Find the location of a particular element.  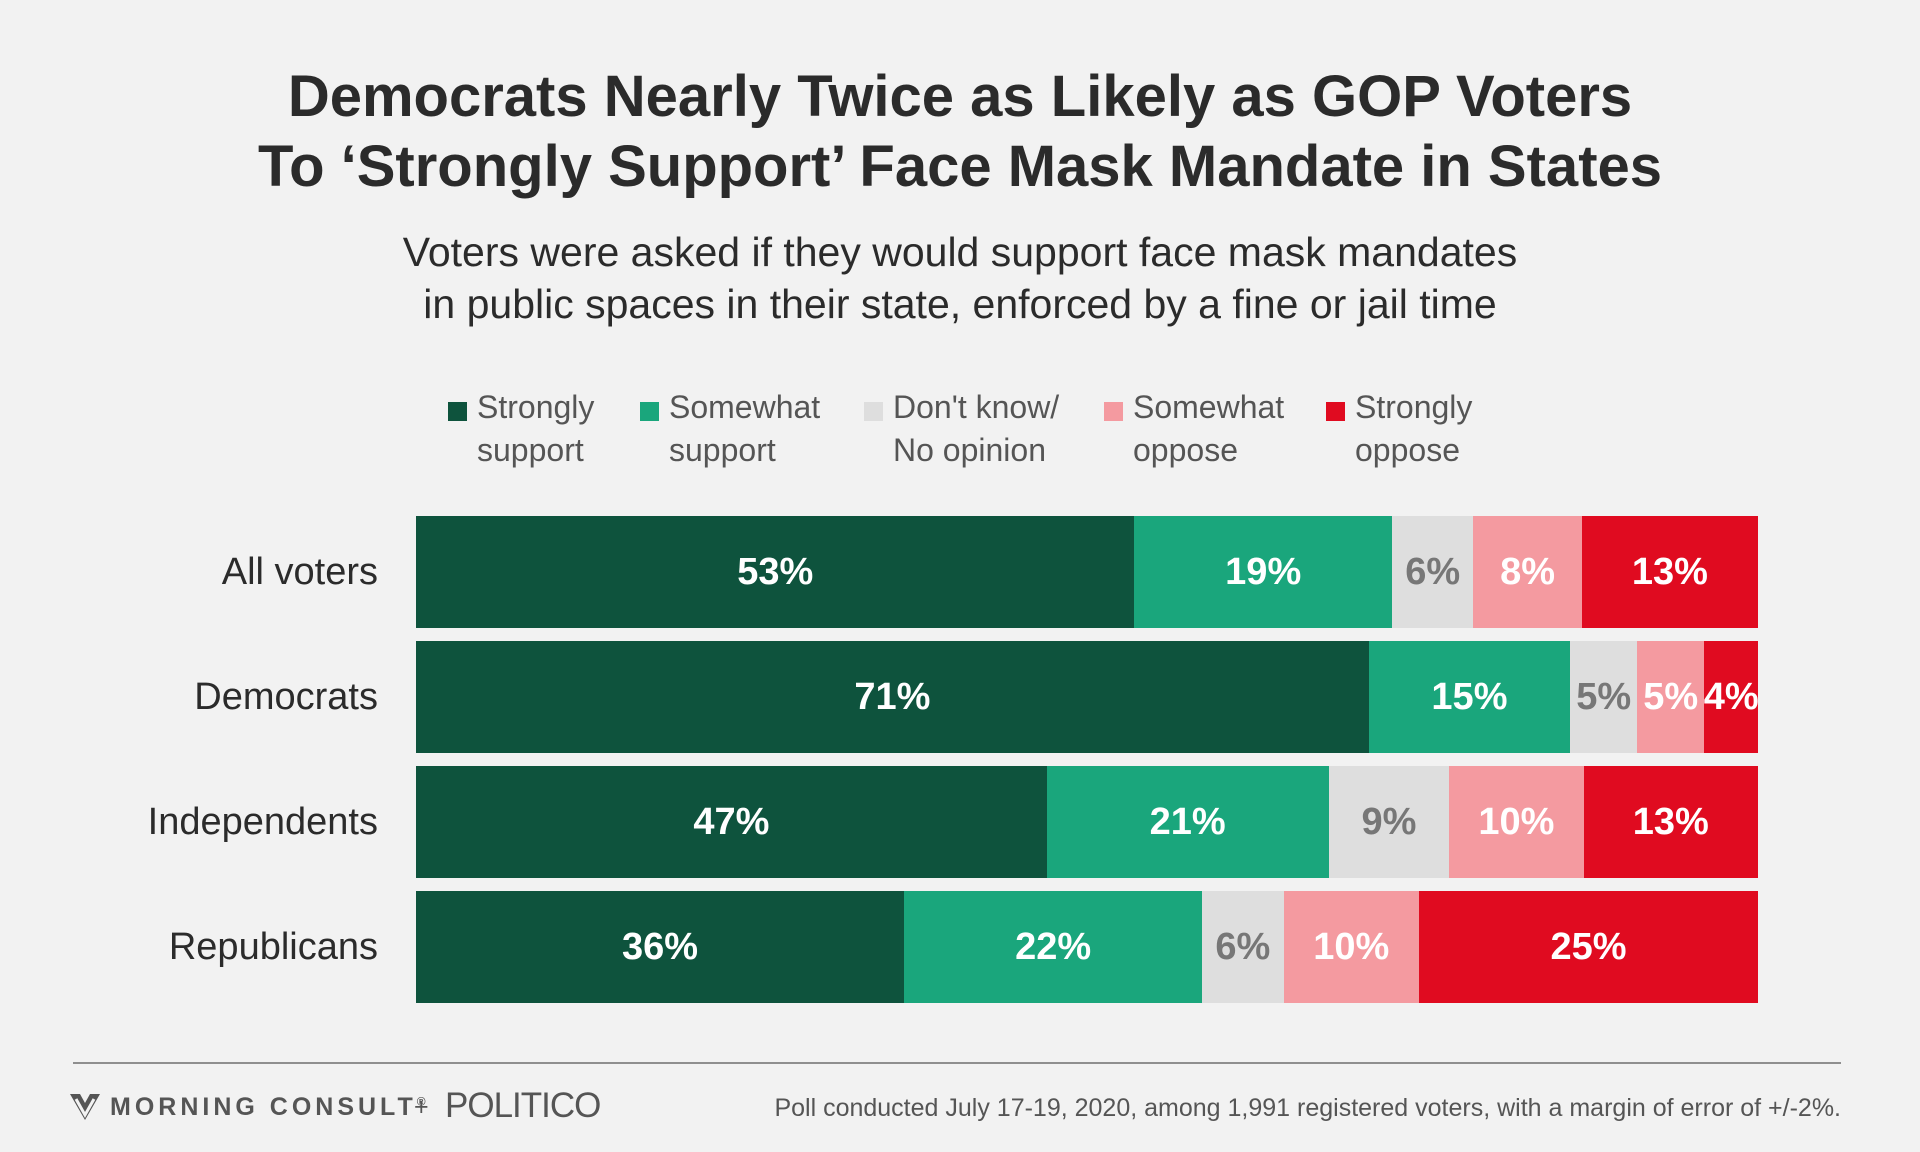

data-label: 9% is located at coordinates (1389, 821).